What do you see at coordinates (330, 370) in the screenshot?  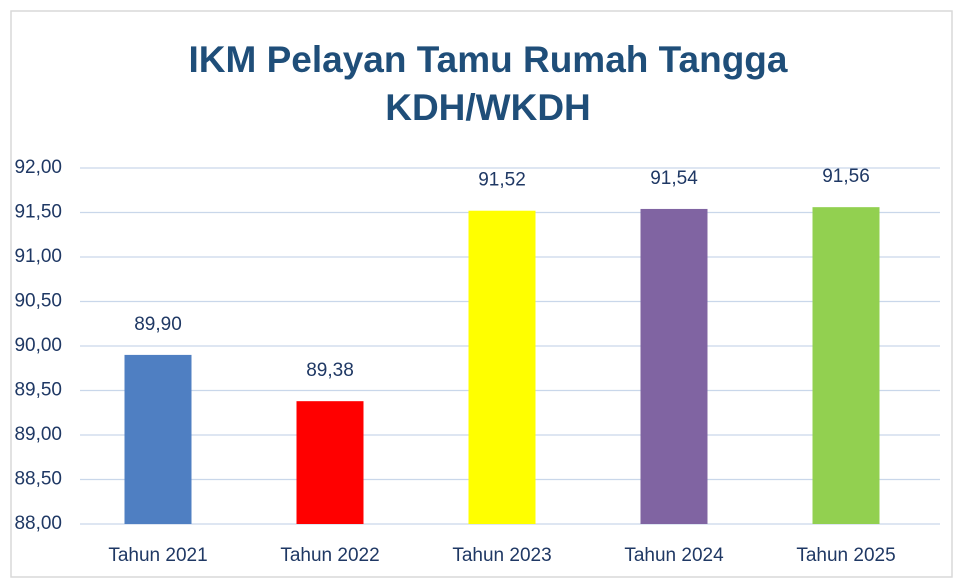 I see `data-label: 89,38` at bounding box center [330, 370].